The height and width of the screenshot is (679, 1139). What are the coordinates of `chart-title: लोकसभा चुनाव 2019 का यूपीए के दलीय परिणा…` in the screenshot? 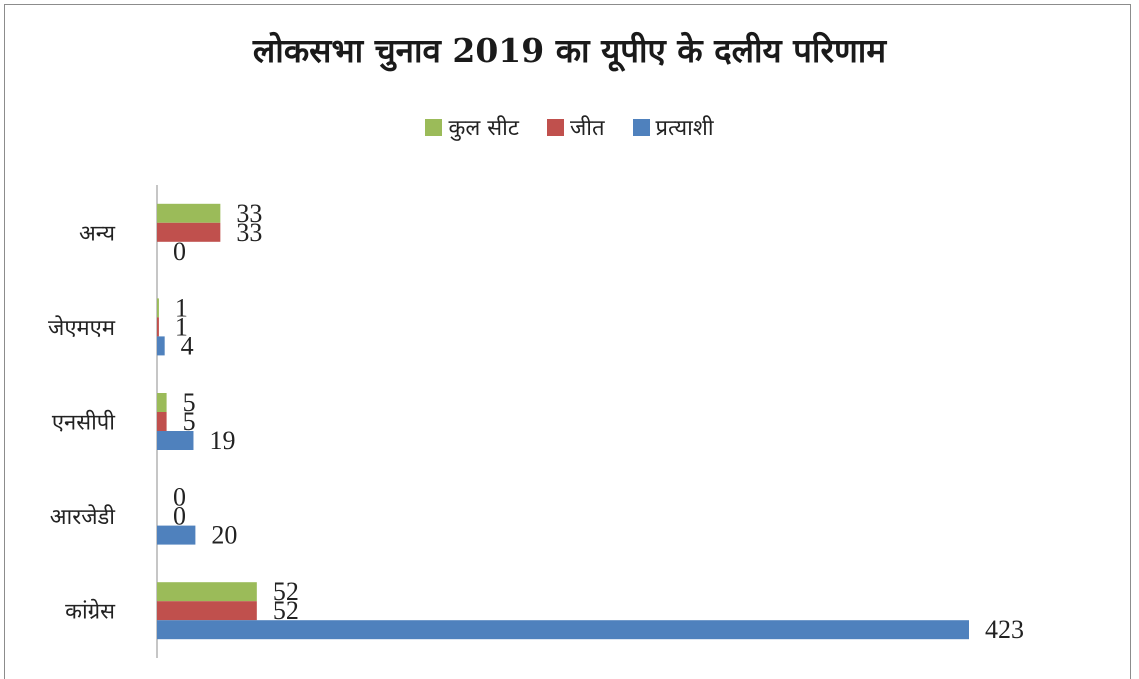 It's located at (569, 50).